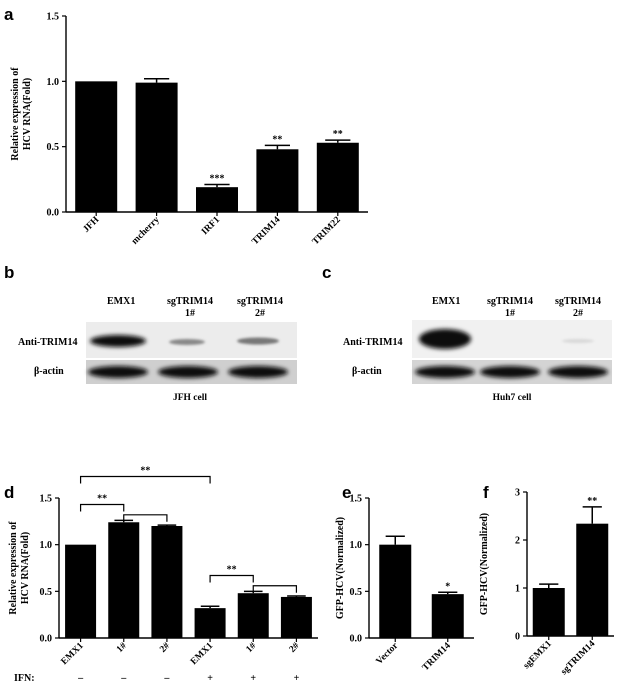 The image size is (618, 685). Describe the element at coordinates (258, 341) in the screenshot. I see `blot-b-band-sg2` at that location.